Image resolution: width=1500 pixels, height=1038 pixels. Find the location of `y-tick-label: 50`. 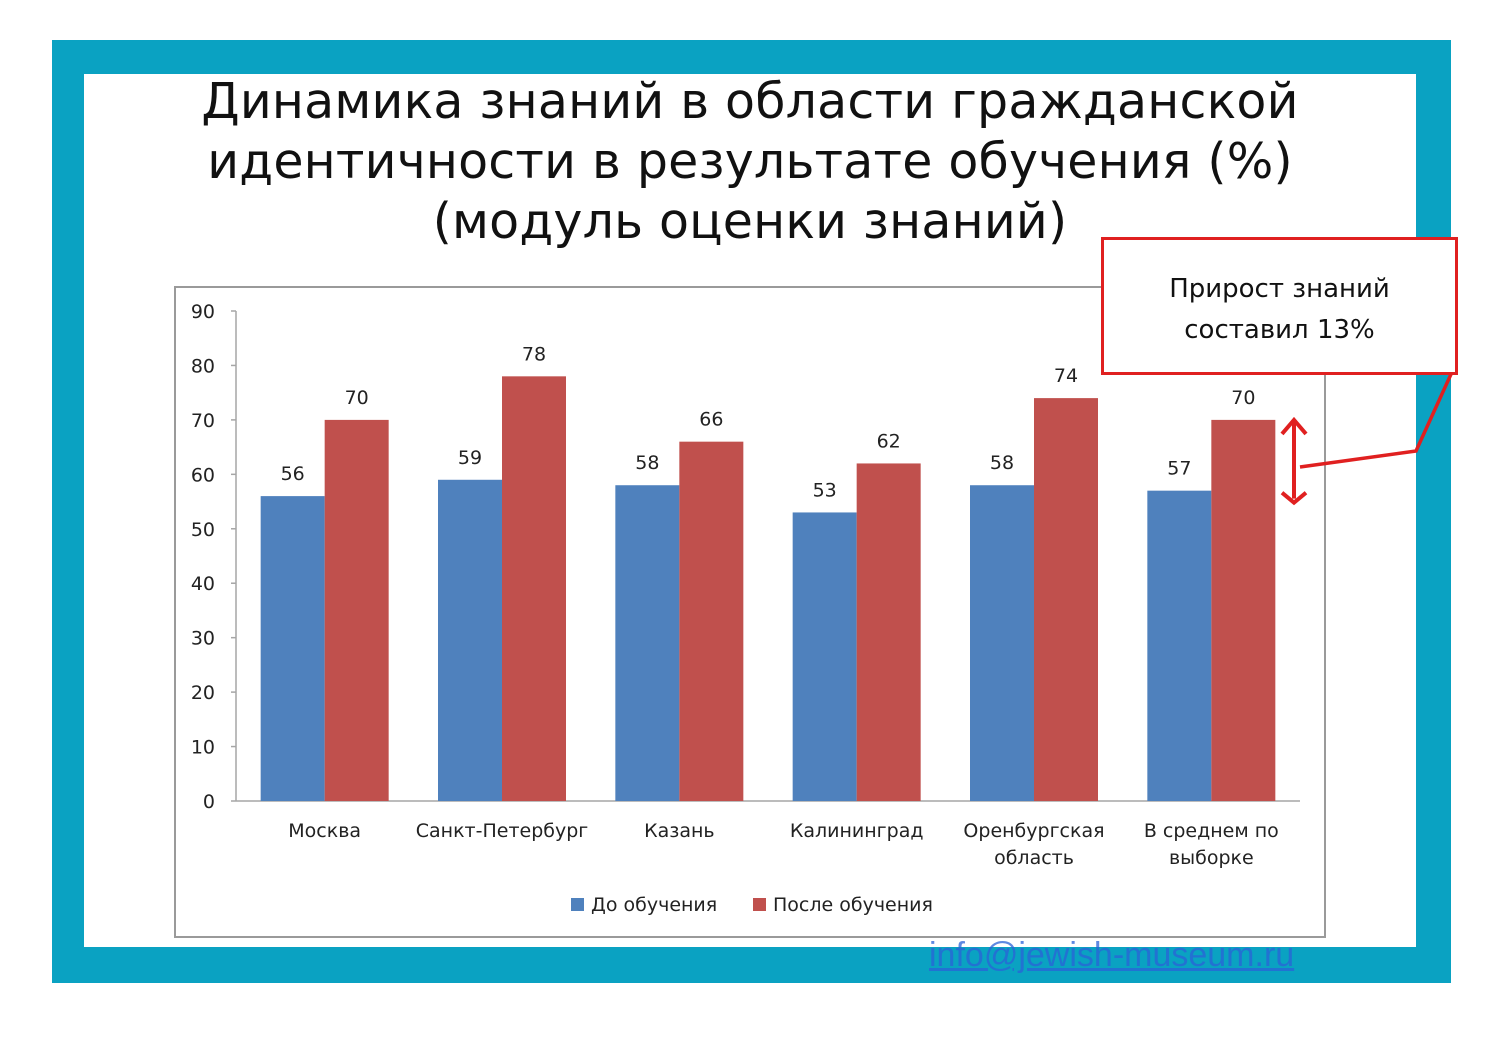

y-tick-label: 50 is located at coordinates (203, 530).